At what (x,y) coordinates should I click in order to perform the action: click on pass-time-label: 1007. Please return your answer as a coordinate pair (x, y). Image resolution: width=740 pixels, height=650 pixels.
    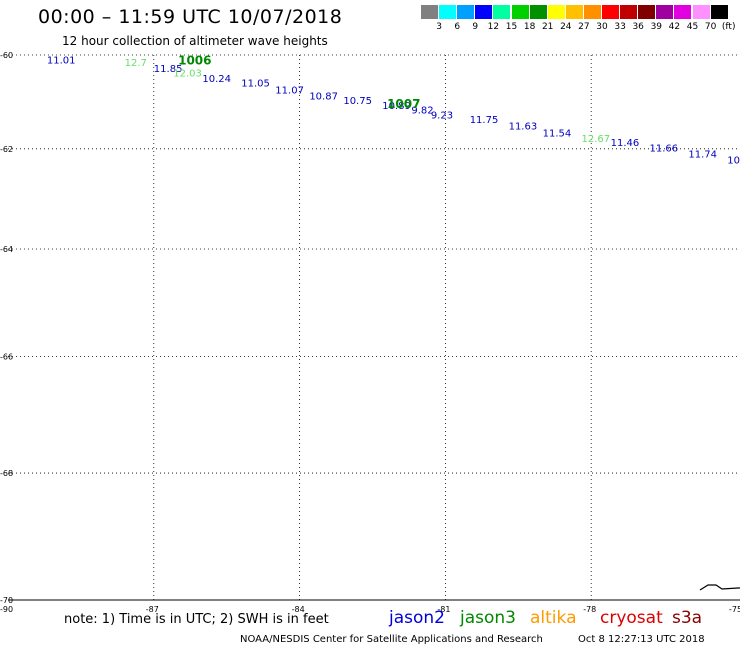
    Looking at the image, I should click on (403, 104).